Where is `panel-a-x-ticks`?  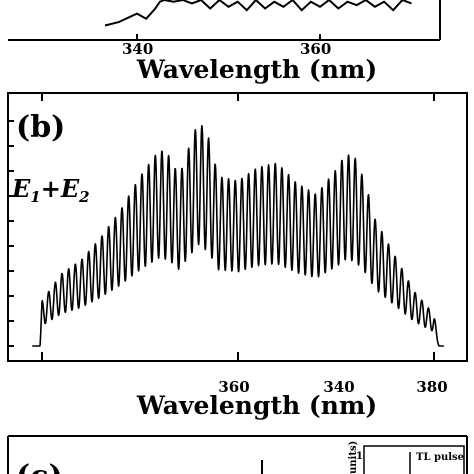 panel-a-x-ticks is located at coordinates (228, 37).